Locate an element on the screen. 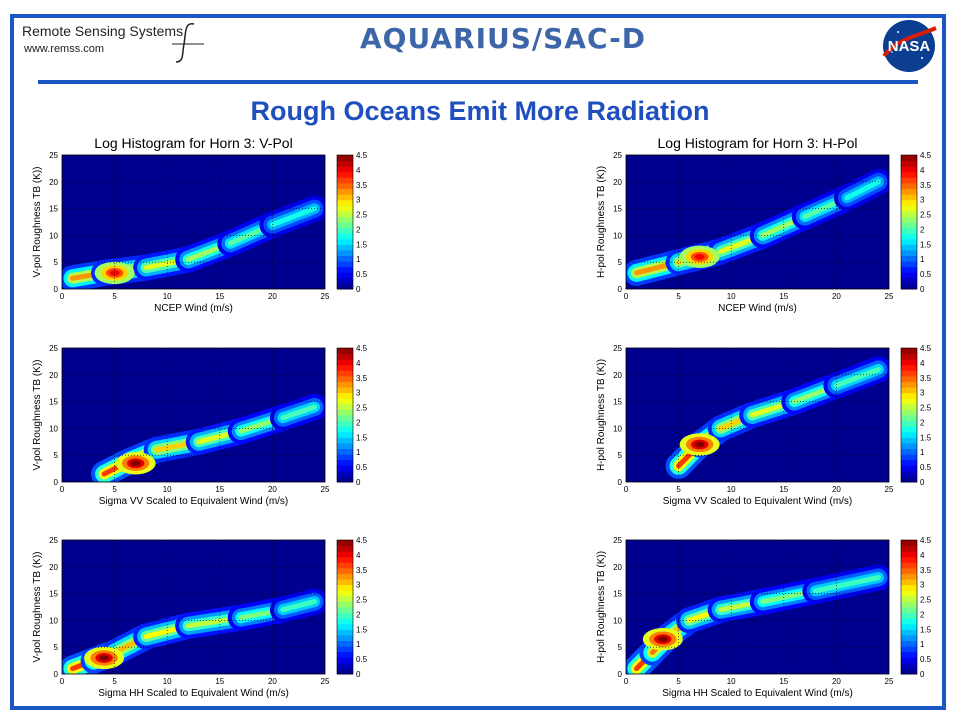 The image size is (960, 720). y-tick-label: 15 is located at coordinates (617, 402).